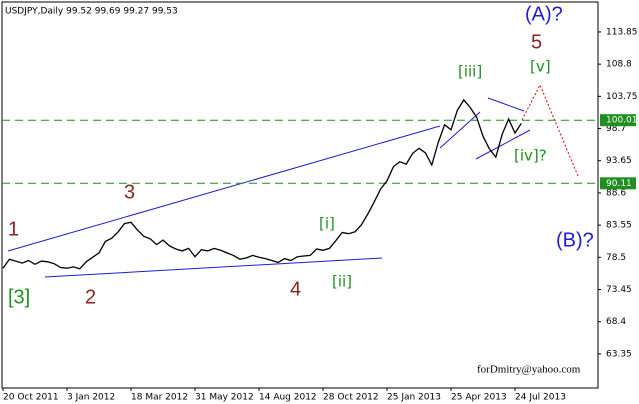  What do you see at coordinates (327, 224) in the screenshot?
I see `wave-label: [i]` at bounding box center [327, 224].